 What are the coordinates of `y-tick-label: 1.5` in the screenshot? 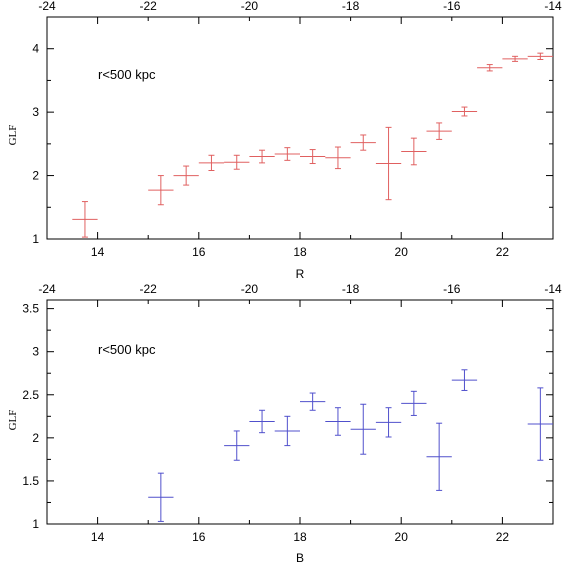 It's located at (30, 481).